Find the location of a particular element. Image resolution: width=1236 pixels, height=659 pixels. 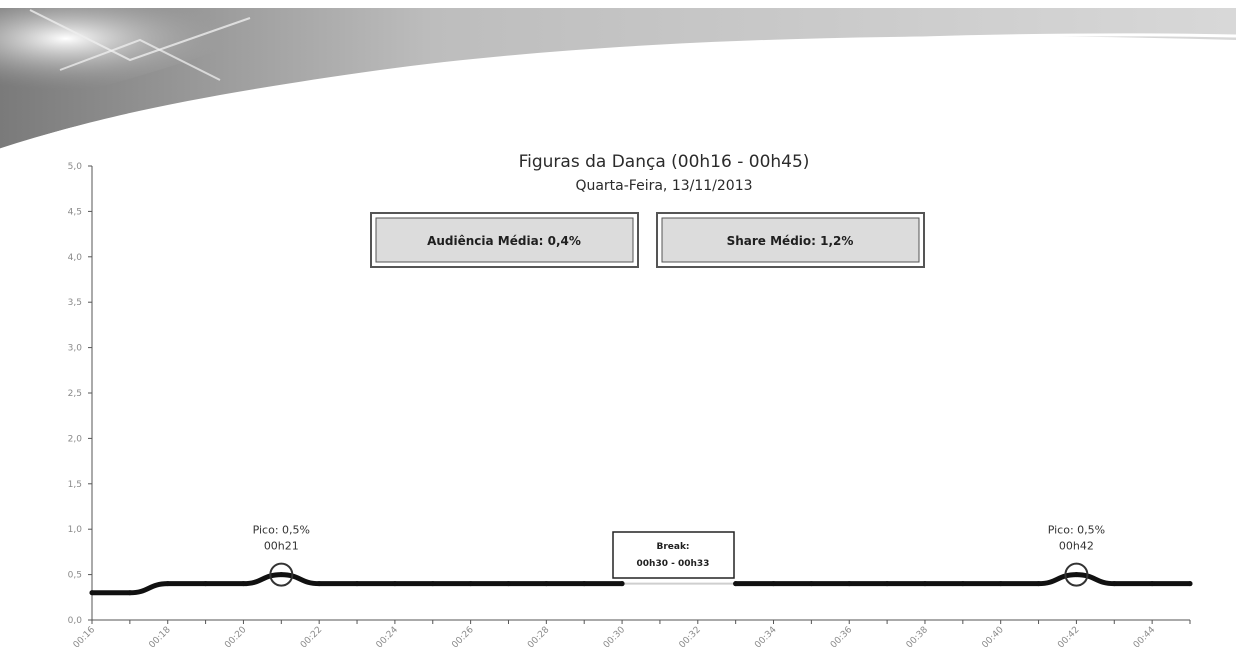

x-tick-label: 00:30 is located at coordinates (615, 638).